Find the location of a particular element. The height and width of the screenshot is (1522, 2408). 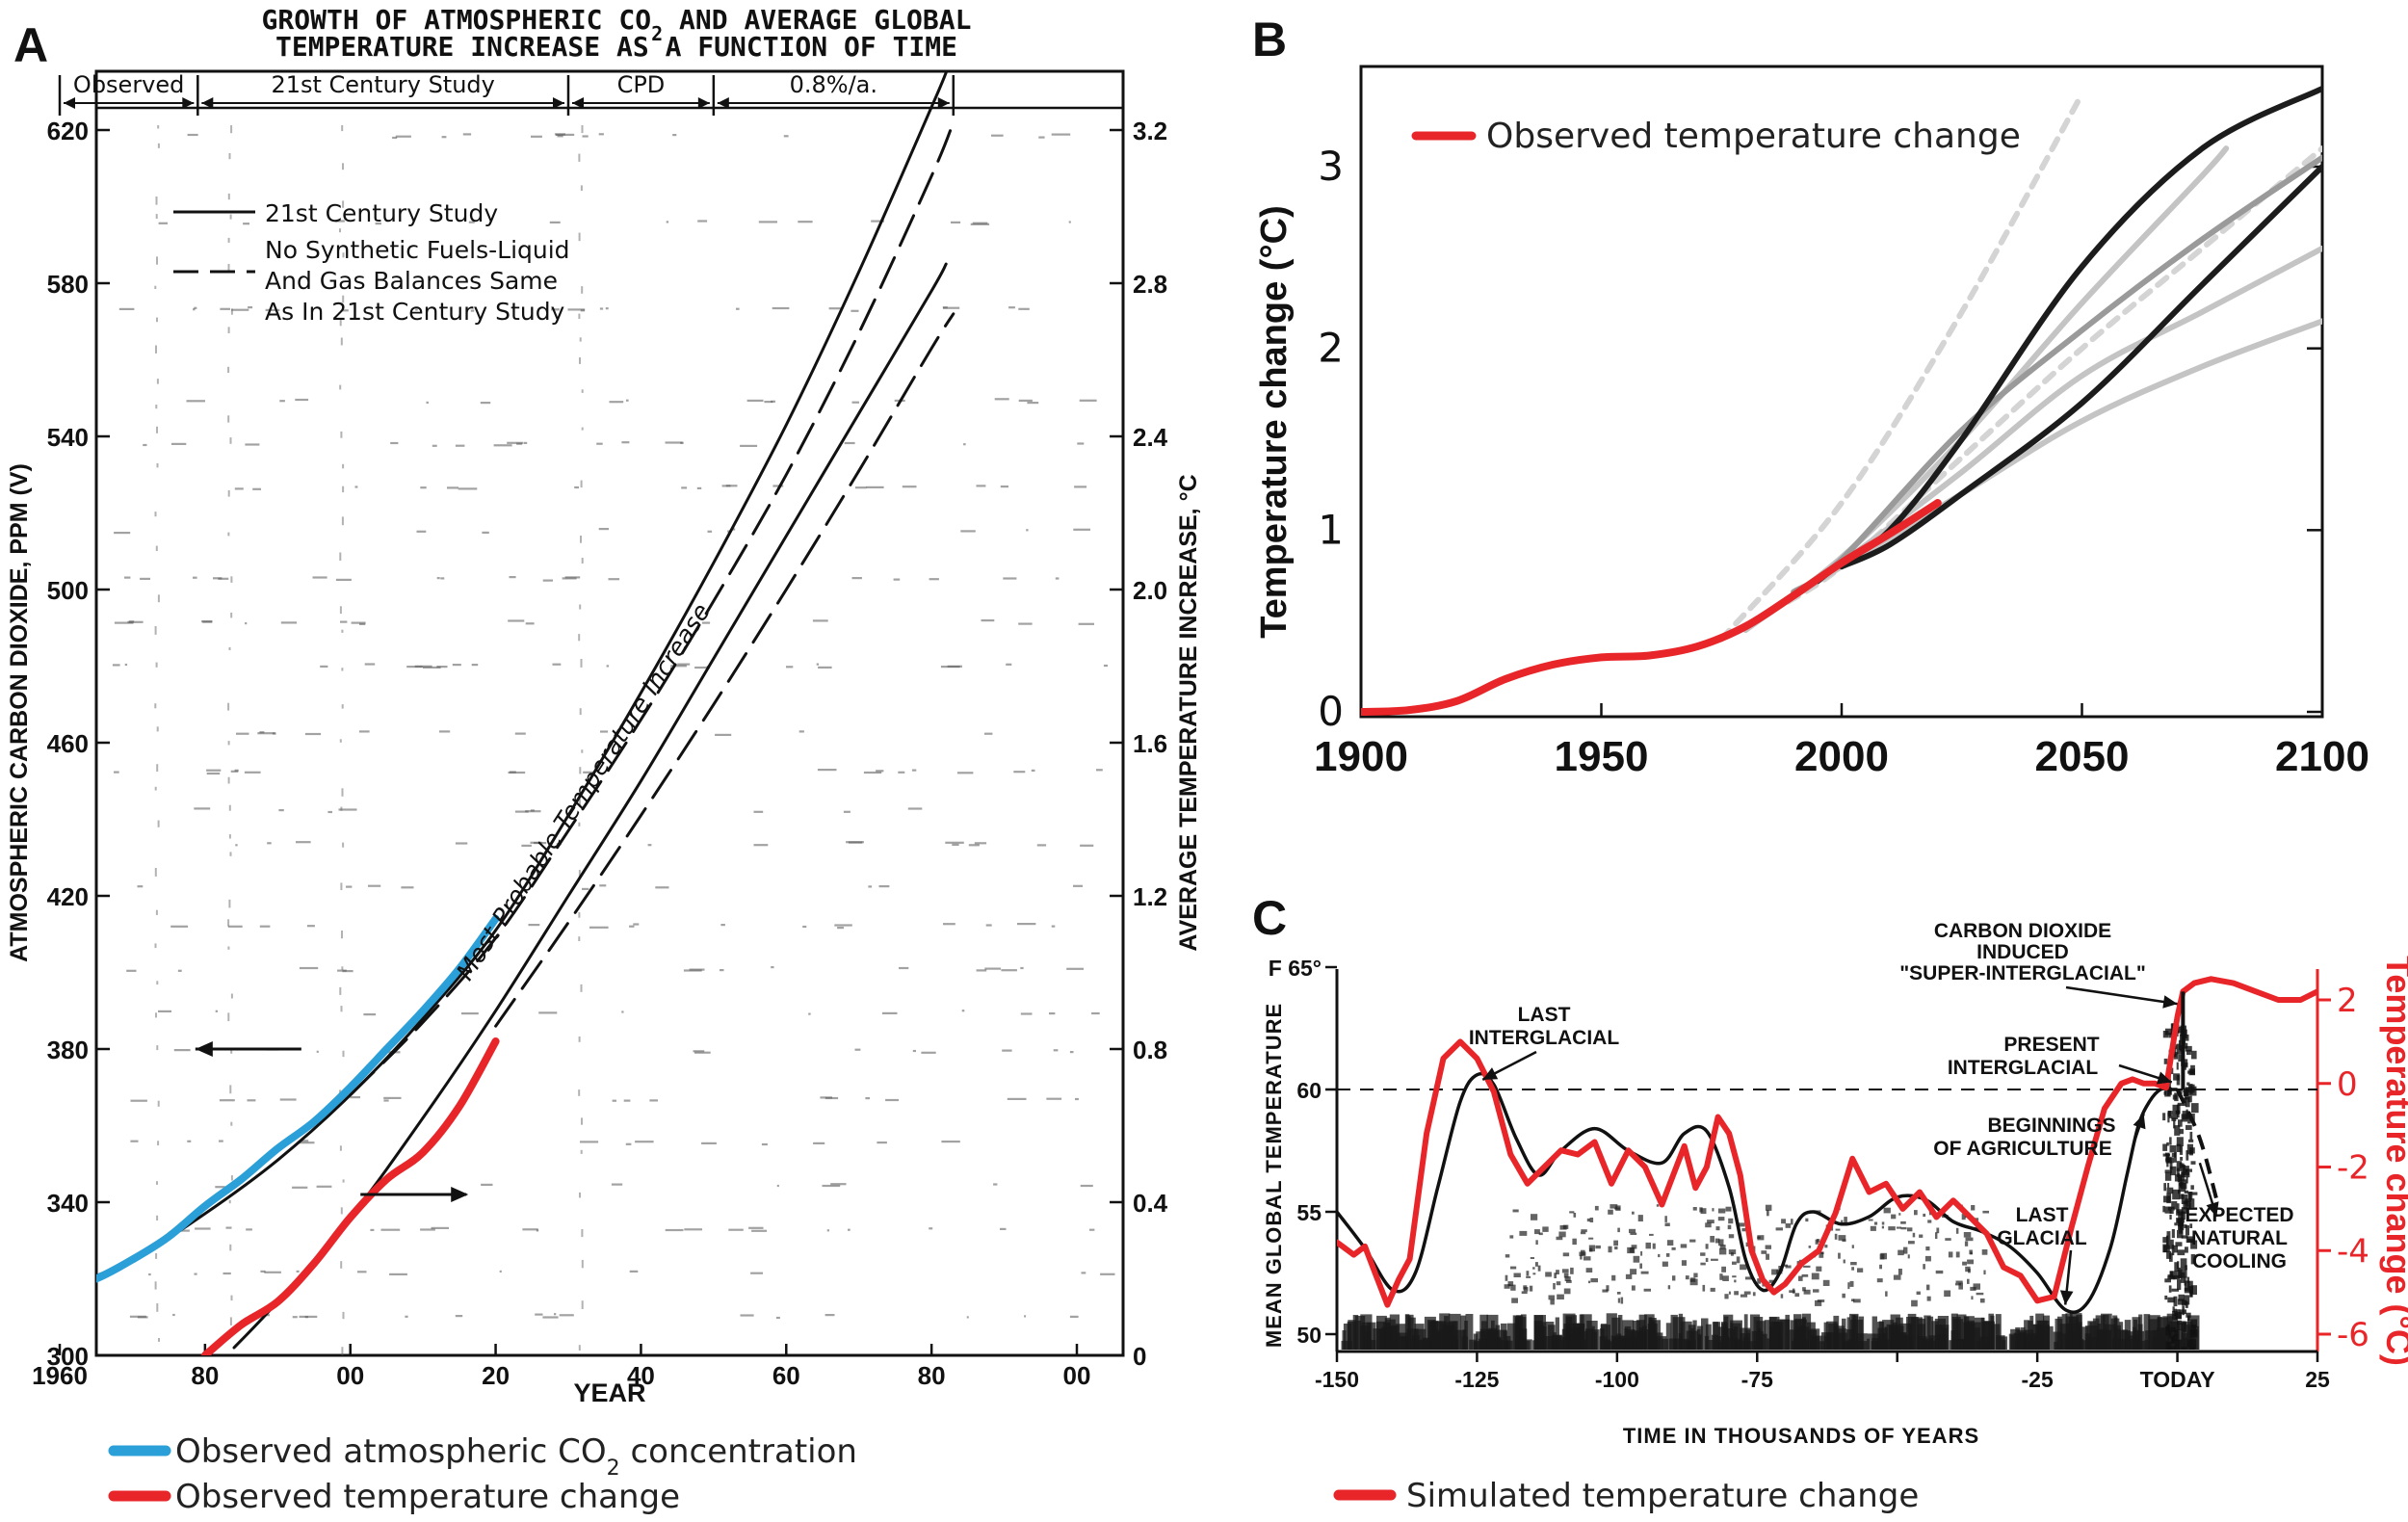

panel-c-y-tick-label-left: 50 is located at coordinates (1309, 1336).